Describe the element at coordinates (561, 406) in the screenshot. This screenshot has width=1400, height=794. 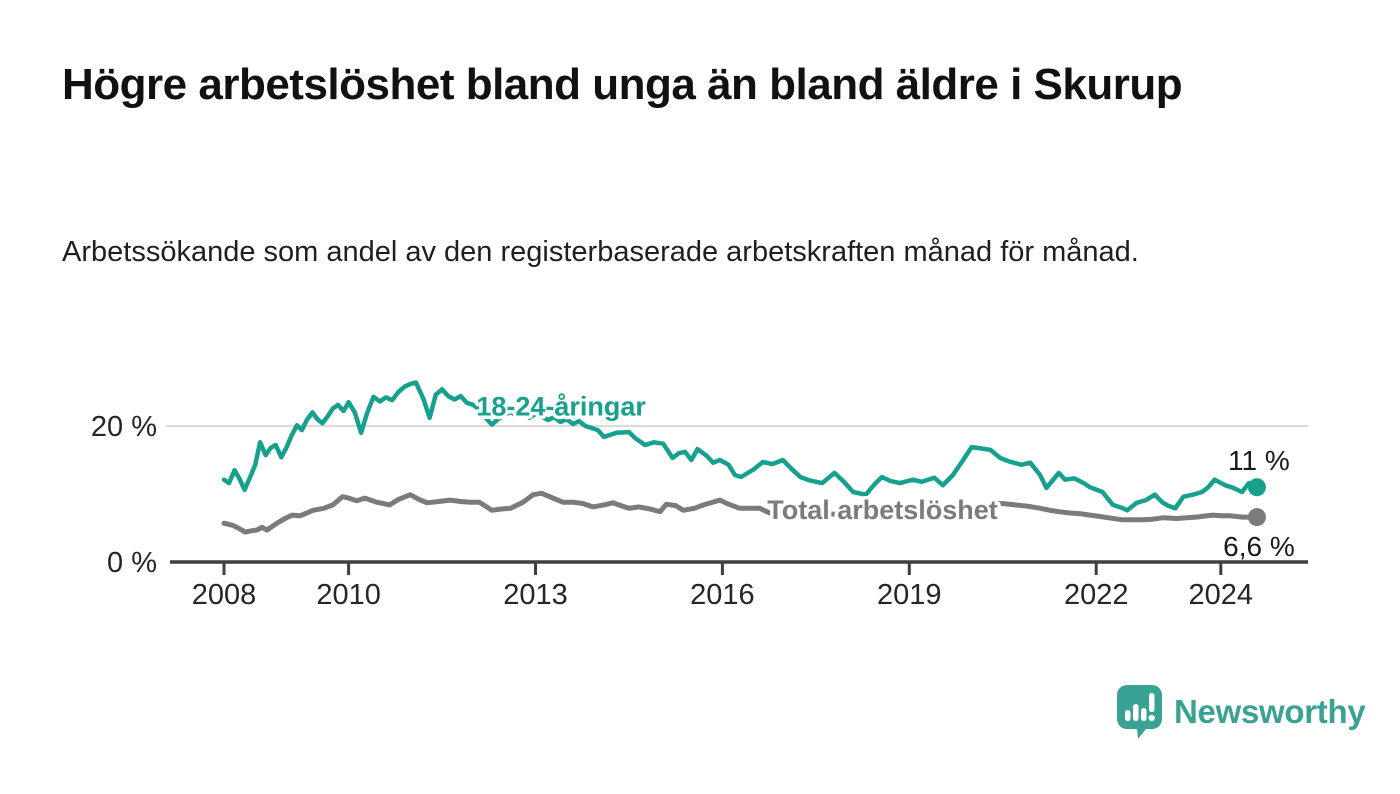
I see `series-label-0: 18-24-åringar` at that location.